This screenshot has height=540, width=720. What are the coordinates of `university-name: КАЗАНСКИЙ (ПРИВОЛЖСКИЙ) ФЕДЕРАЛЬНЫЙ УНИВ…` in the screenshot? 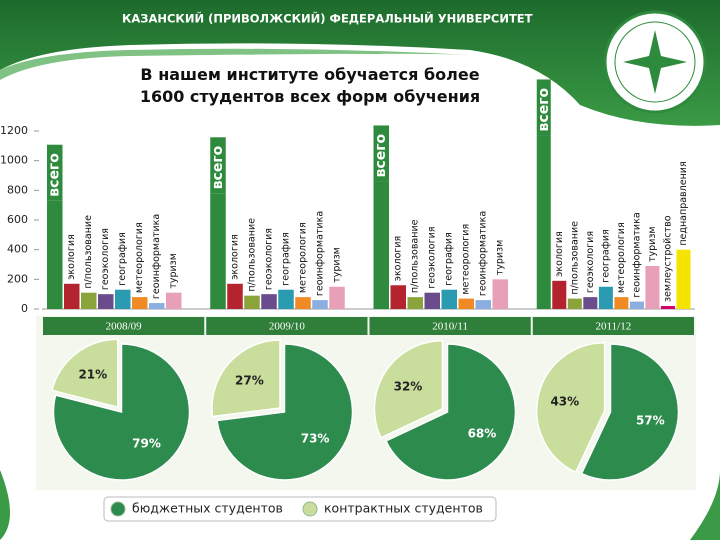 It's located at (327, 18).